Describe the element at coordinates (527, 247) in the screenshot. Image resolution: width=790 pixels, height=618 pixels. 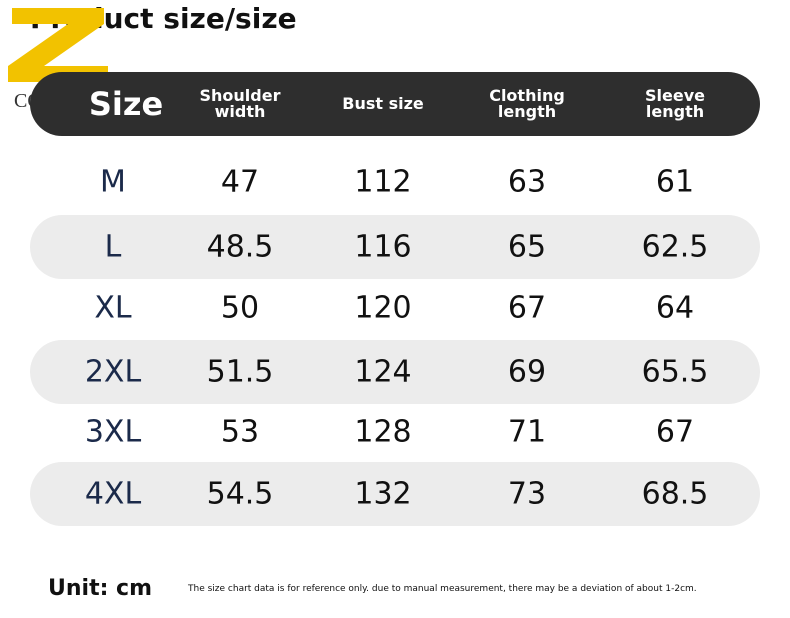
I see `cell: 65` at that location.